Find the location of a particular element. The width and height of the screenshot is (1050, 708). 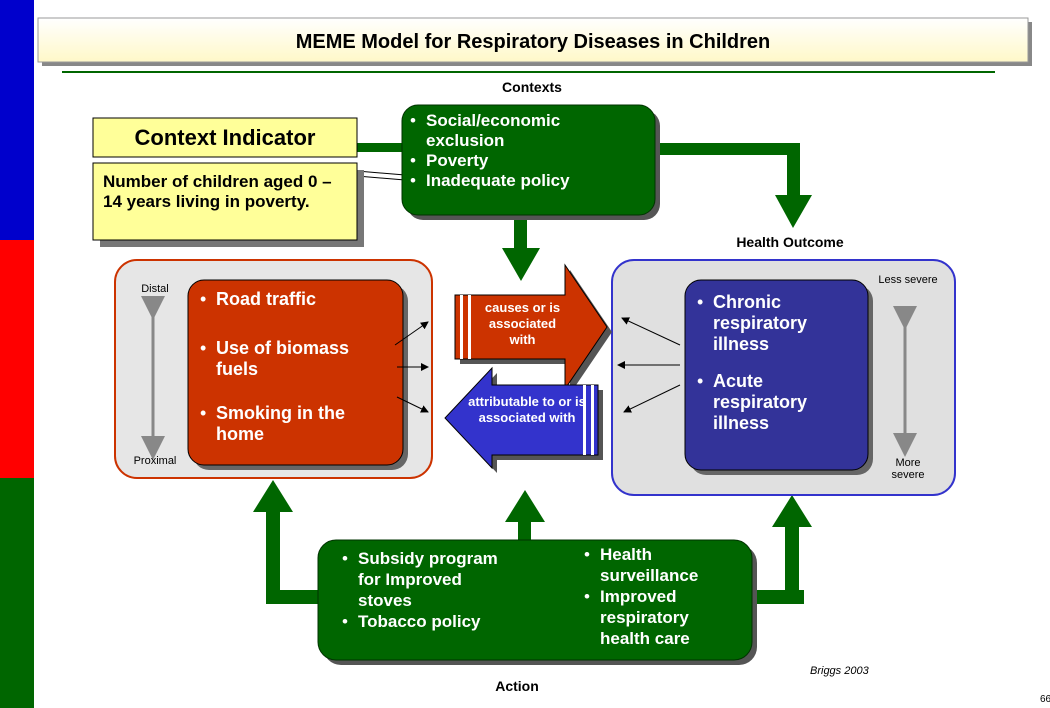

forward-arrow is located at coordinates (531, 327).